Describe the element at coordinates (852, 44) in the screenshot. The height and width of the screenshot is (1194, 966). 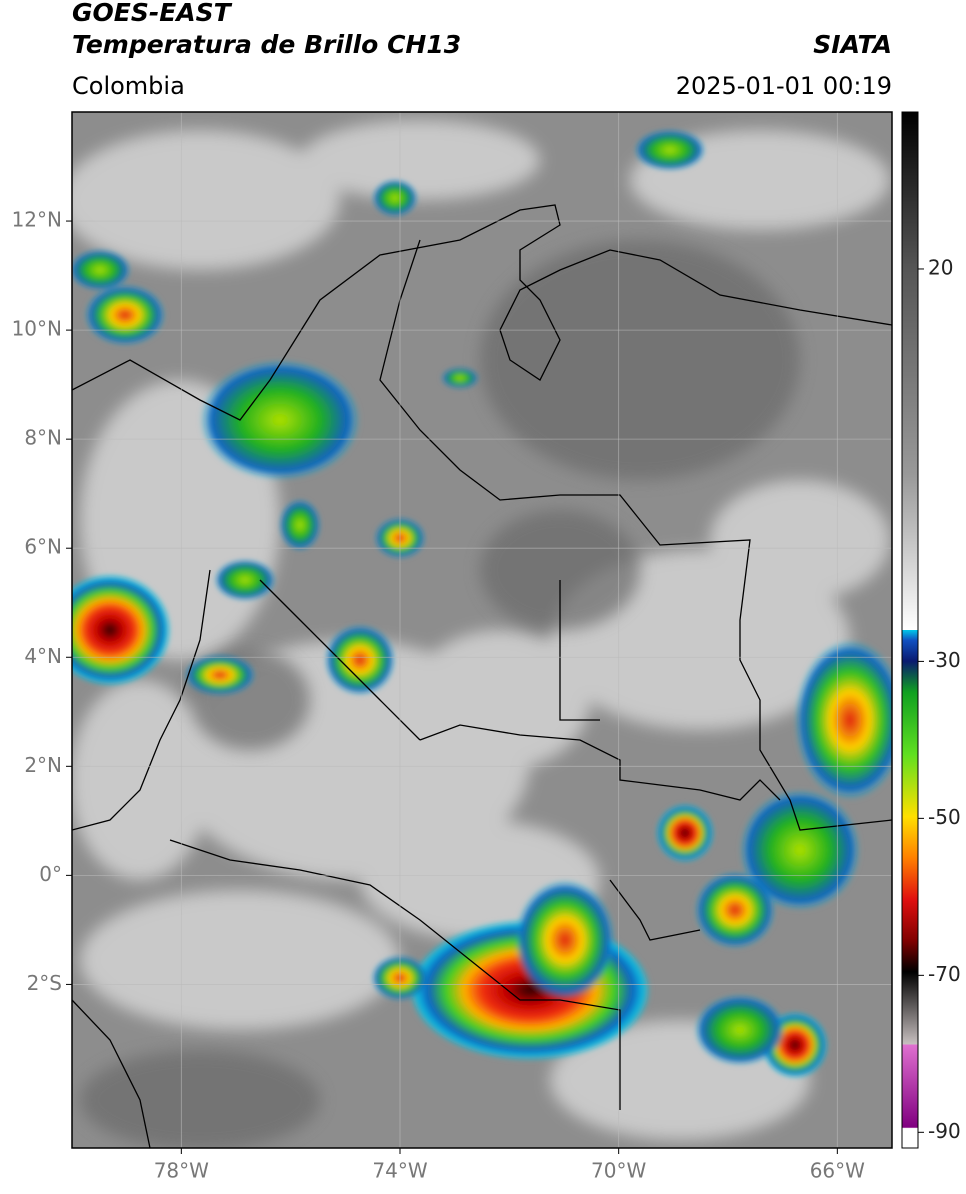
I see `source: SIATA` at that location.